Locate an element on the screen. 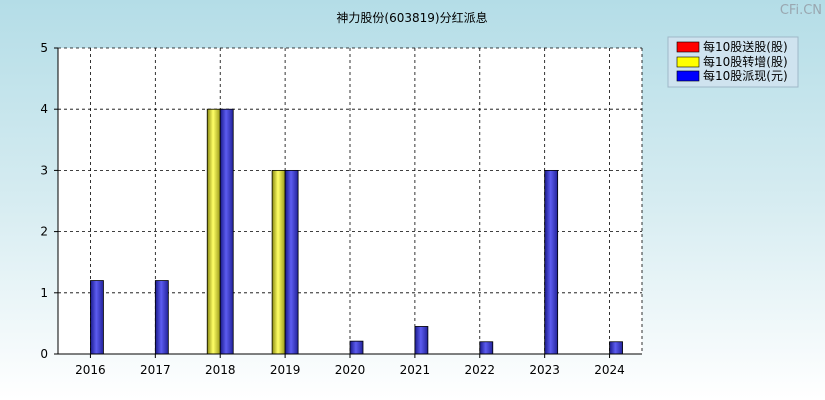  watermark: CFi.CN is located at coordinates (801, 10).